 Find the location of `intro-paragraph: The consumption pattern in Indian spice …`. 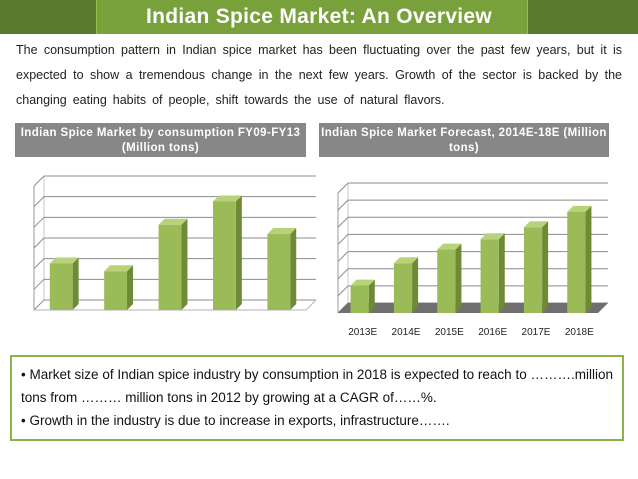

intro-paragraph: The consumption pattern in Indian spice … is located at coordinates (319, 75).